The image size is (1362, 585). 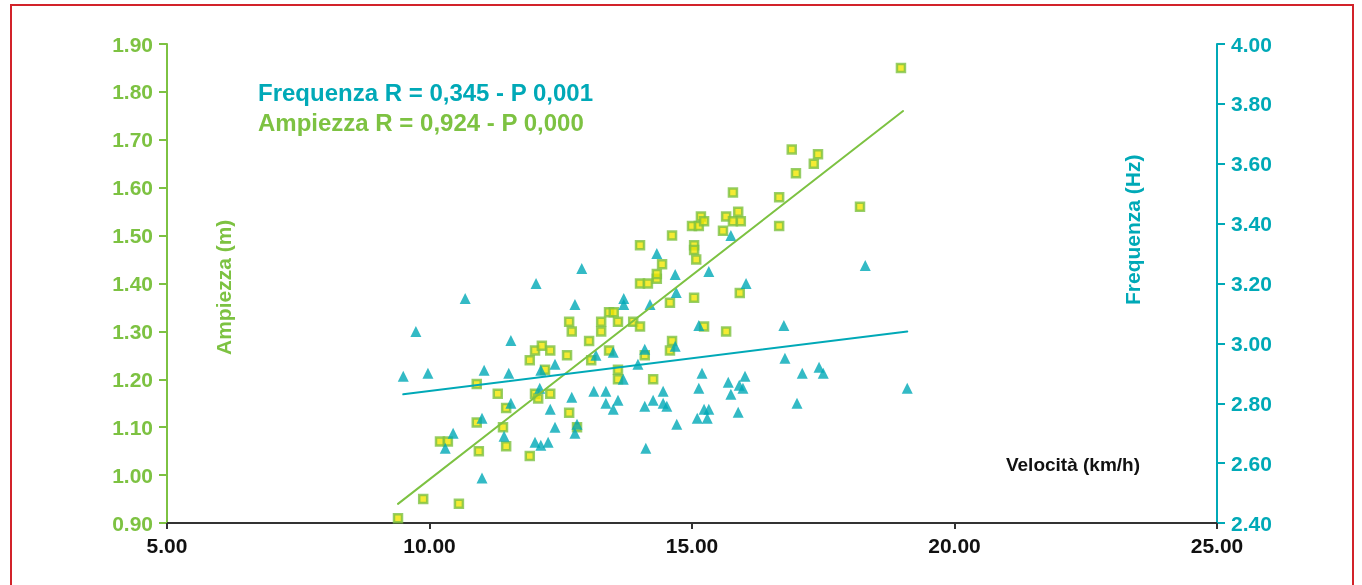 I want to click on x-tick-label: 25.00, so click(x=1217, y=545).